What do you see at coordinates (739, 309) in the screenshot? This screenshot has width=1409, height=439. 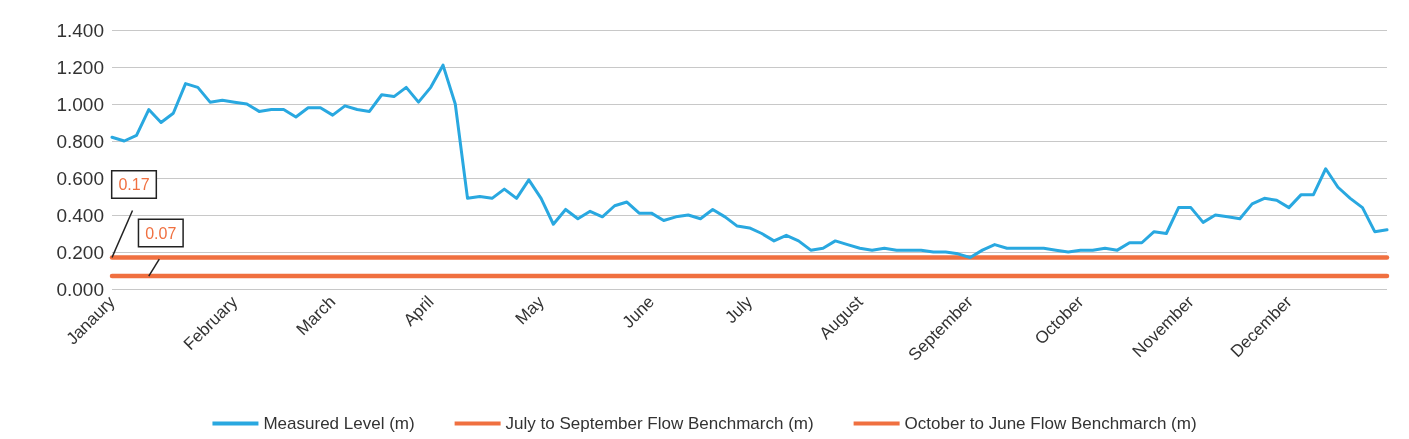 I see `x-tick-label: July` at bounding box center [739, 309].